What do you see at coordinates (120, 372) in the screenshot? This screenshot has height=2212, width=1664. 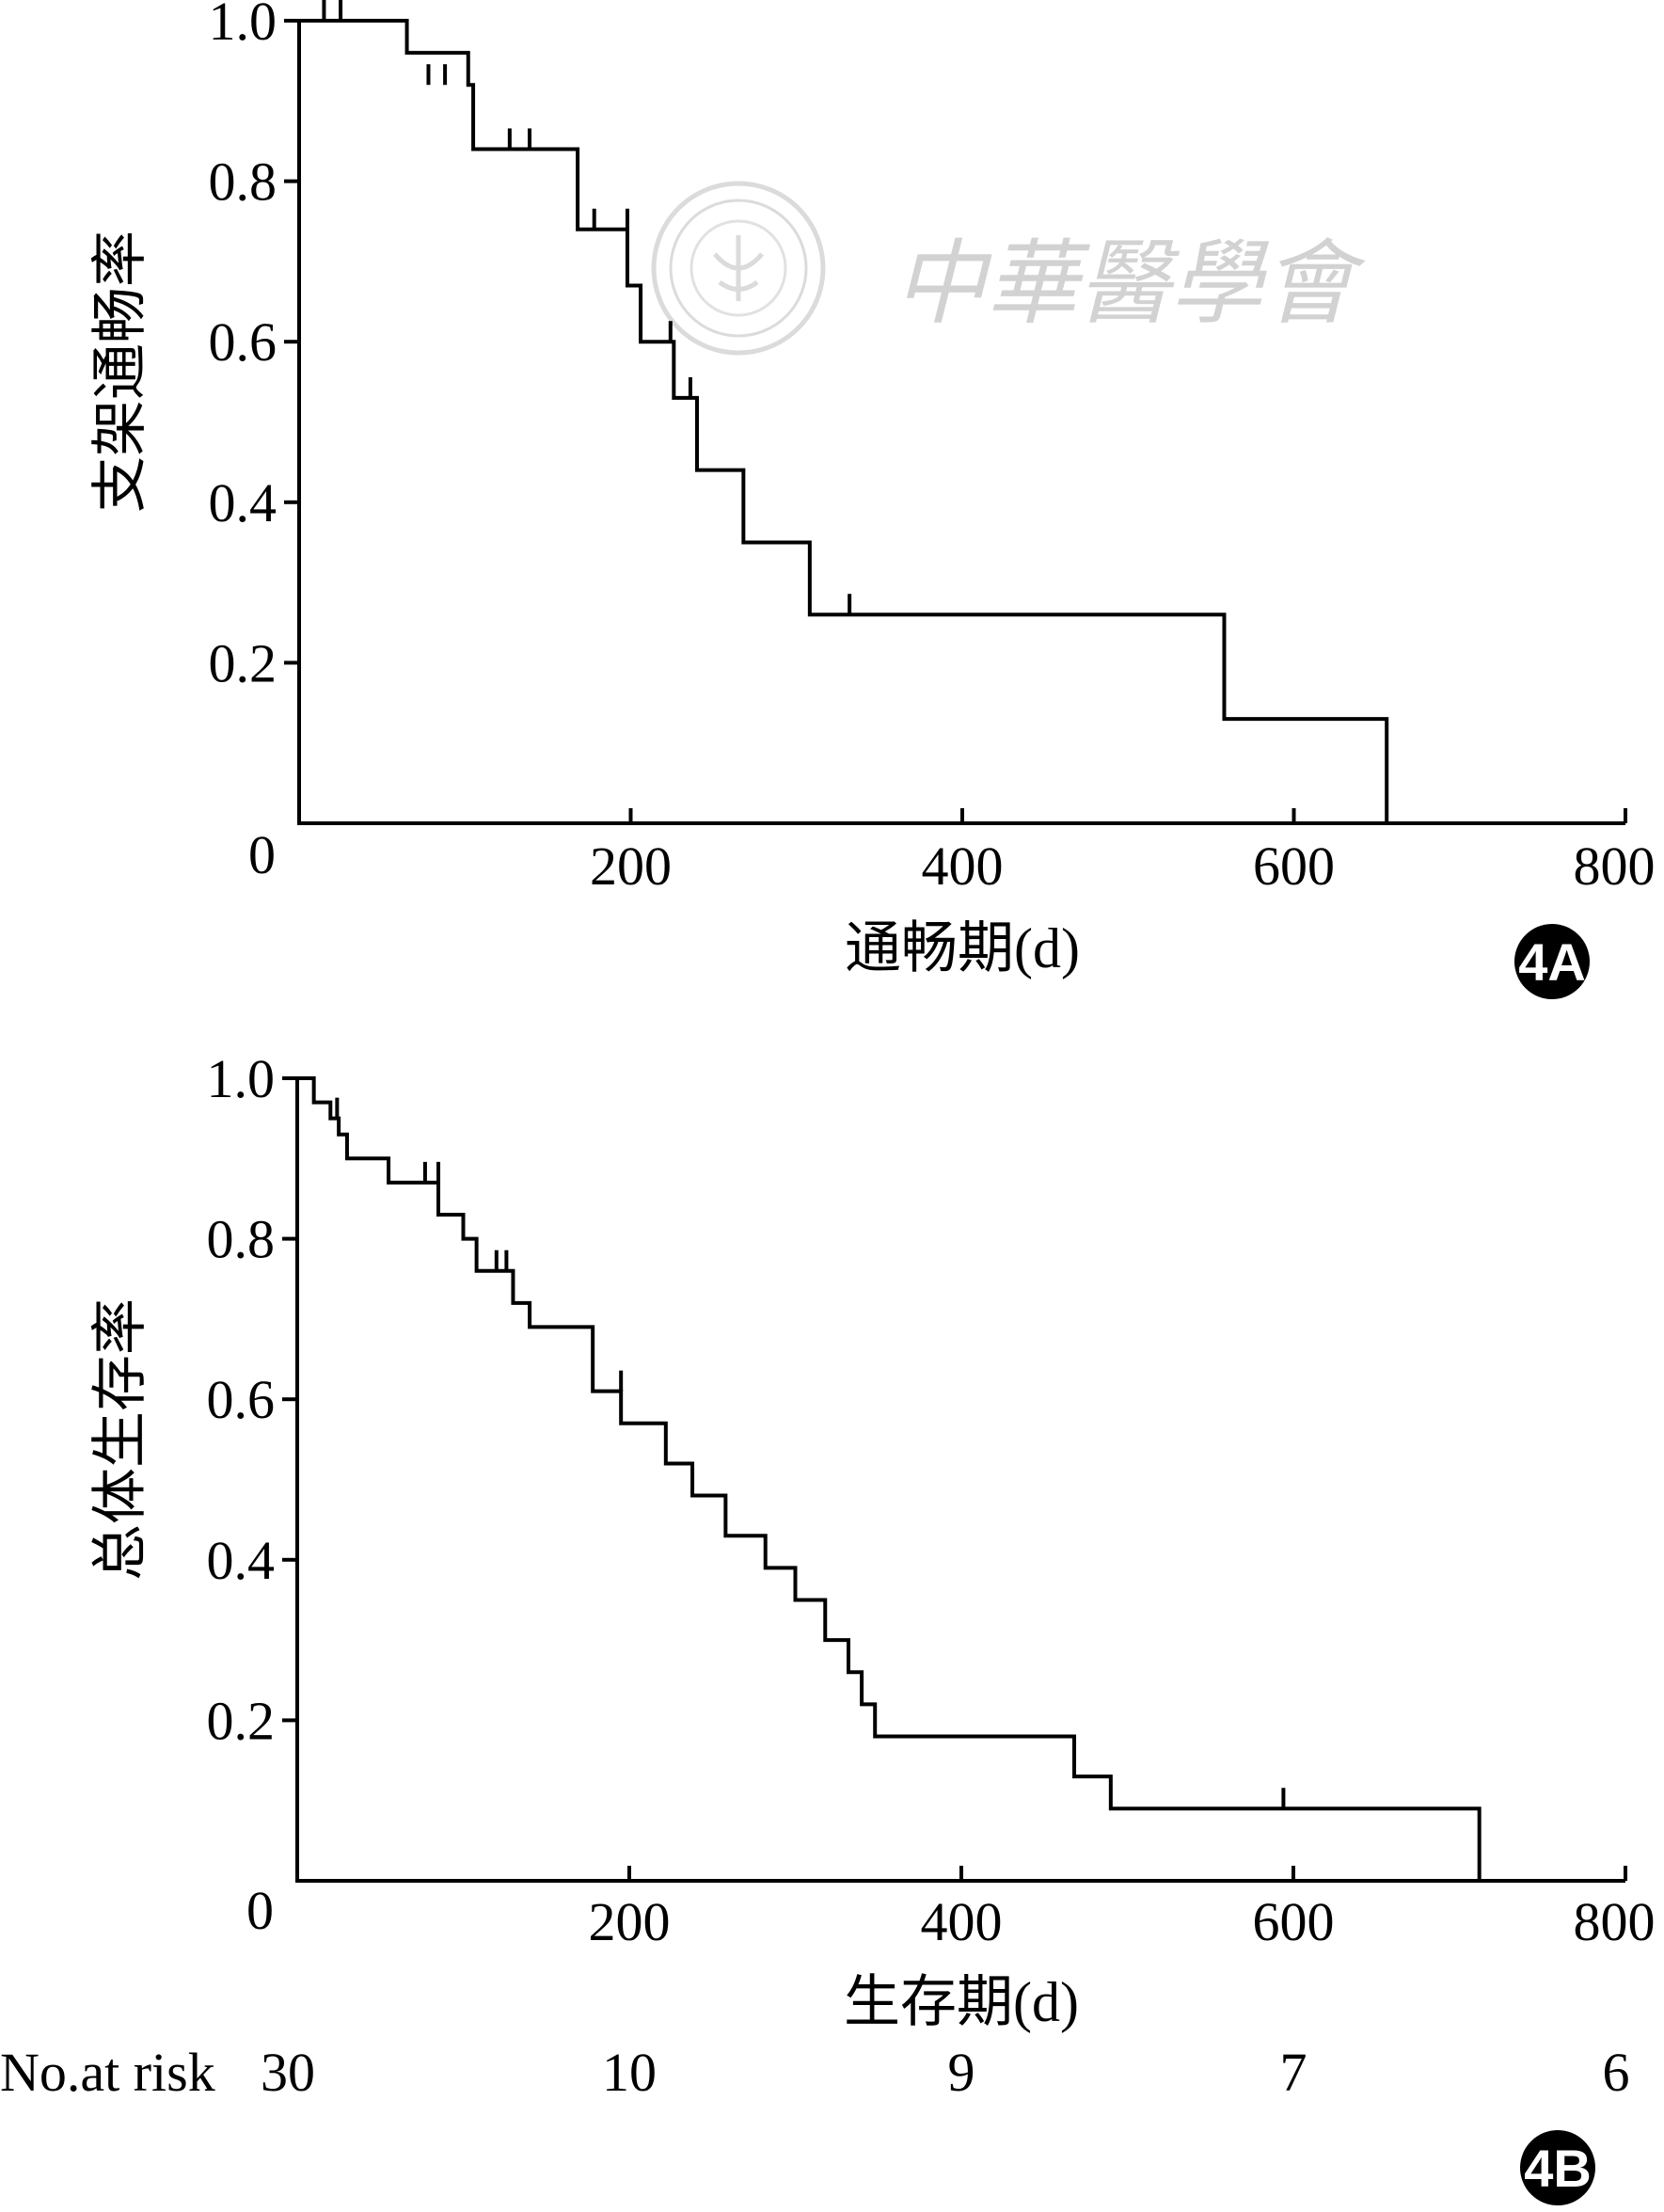 I see `y-axis-label: 支架通畅率` at bounding box center [120, 372].